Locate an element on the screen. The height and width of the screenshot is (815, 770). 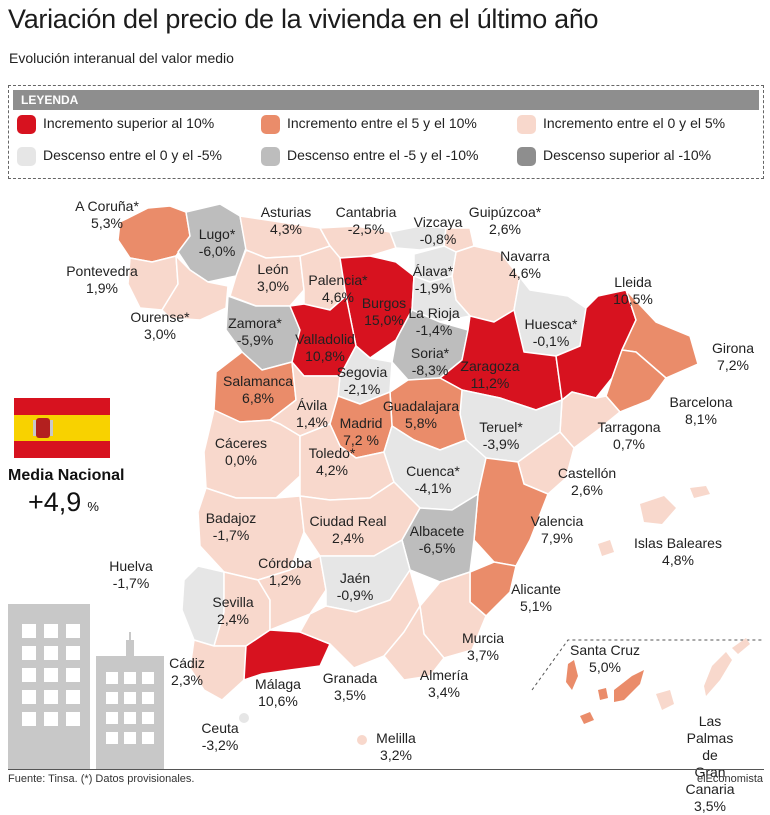
province-name: Valencia is located at coordinates (557, 521).